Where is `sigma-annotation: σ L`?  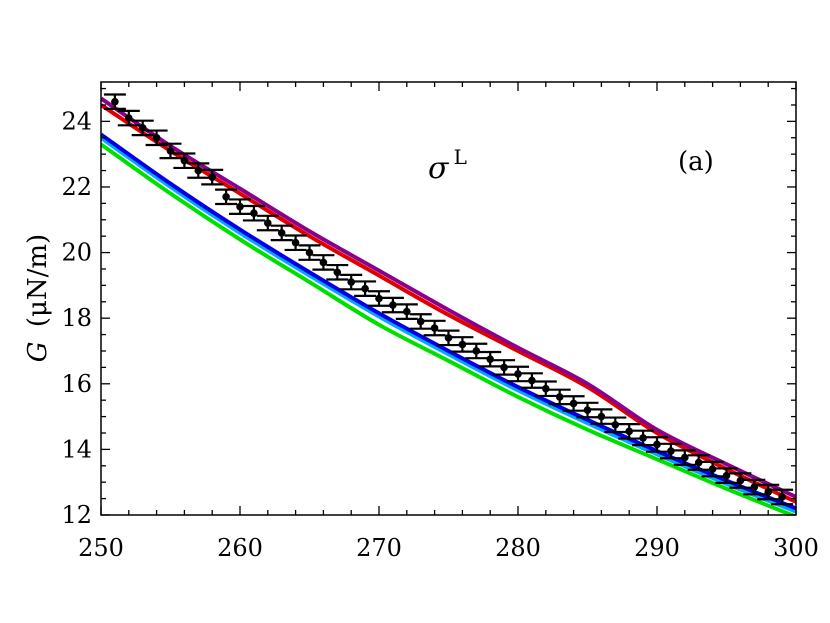 sigma-annotation: σ L is located at coordinates (447, 165).